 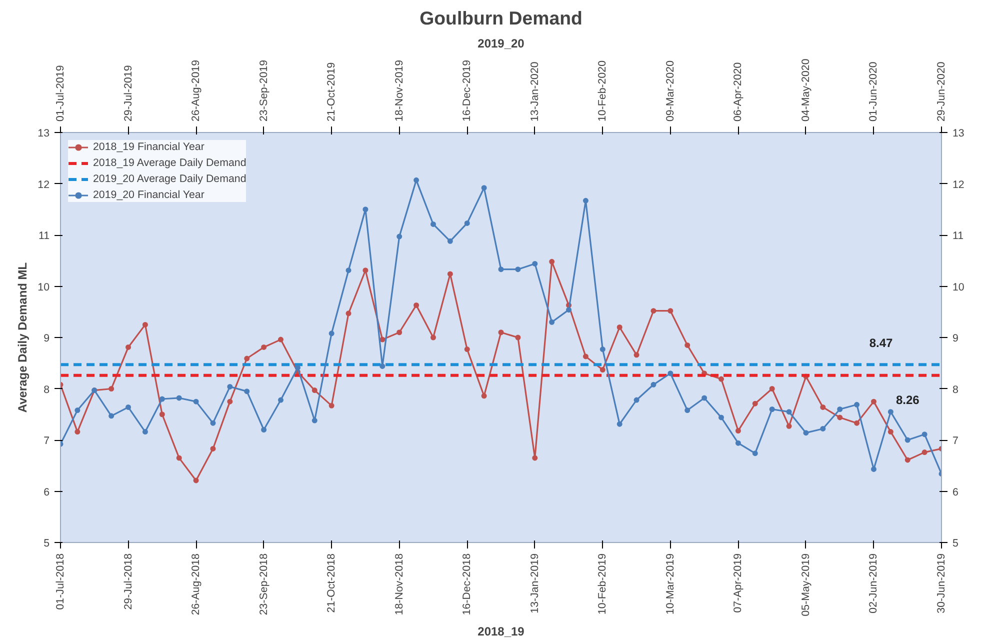 What do you see at coordinates (47, 441) in the screenshot?
I see `y-tick-label: 7` at bounding box center [47, 441].